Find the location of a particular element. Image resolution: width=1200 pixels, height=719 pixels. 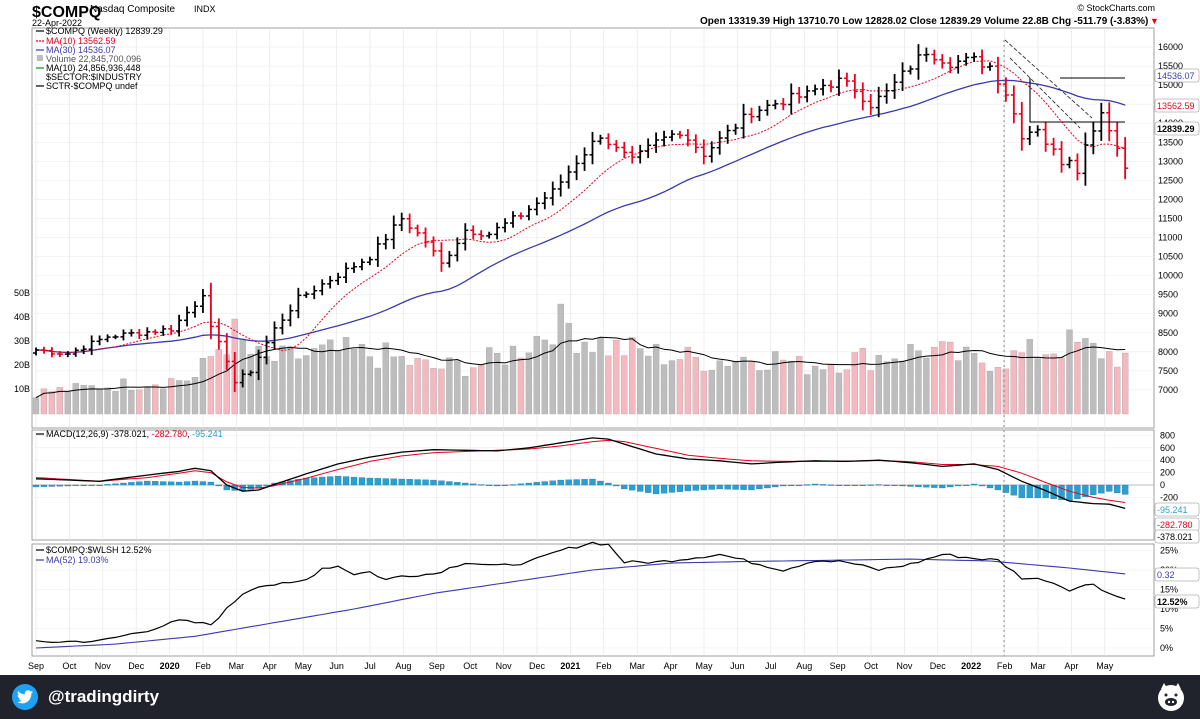

macd-tick-label: 0 is located at coordinates (1162, 485).